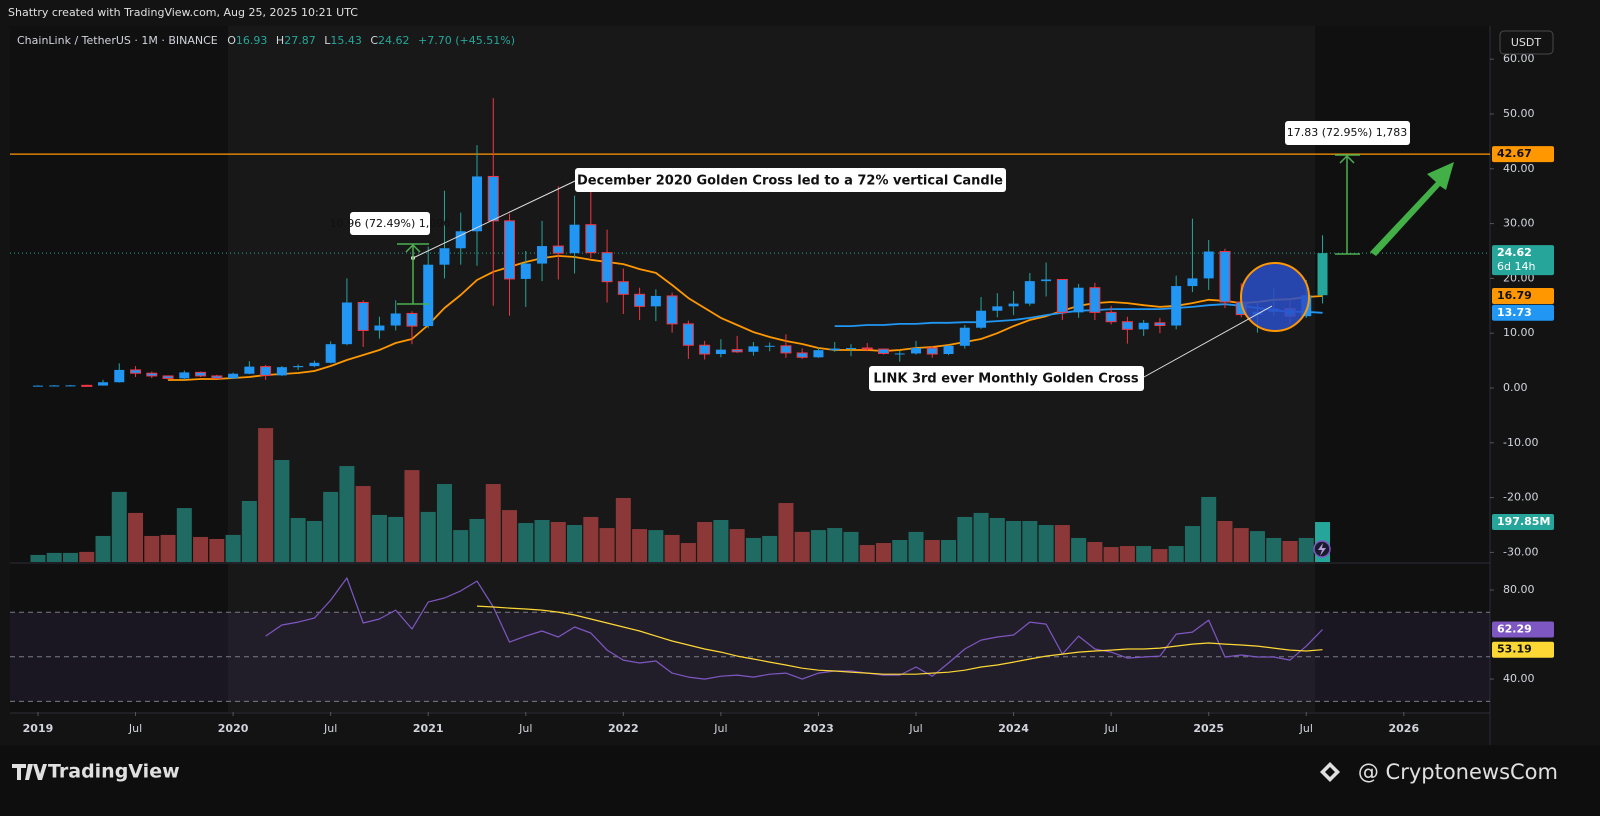 This screenshot has width=1600, height=816. I want to click on currency-button, so click(1526, 42).